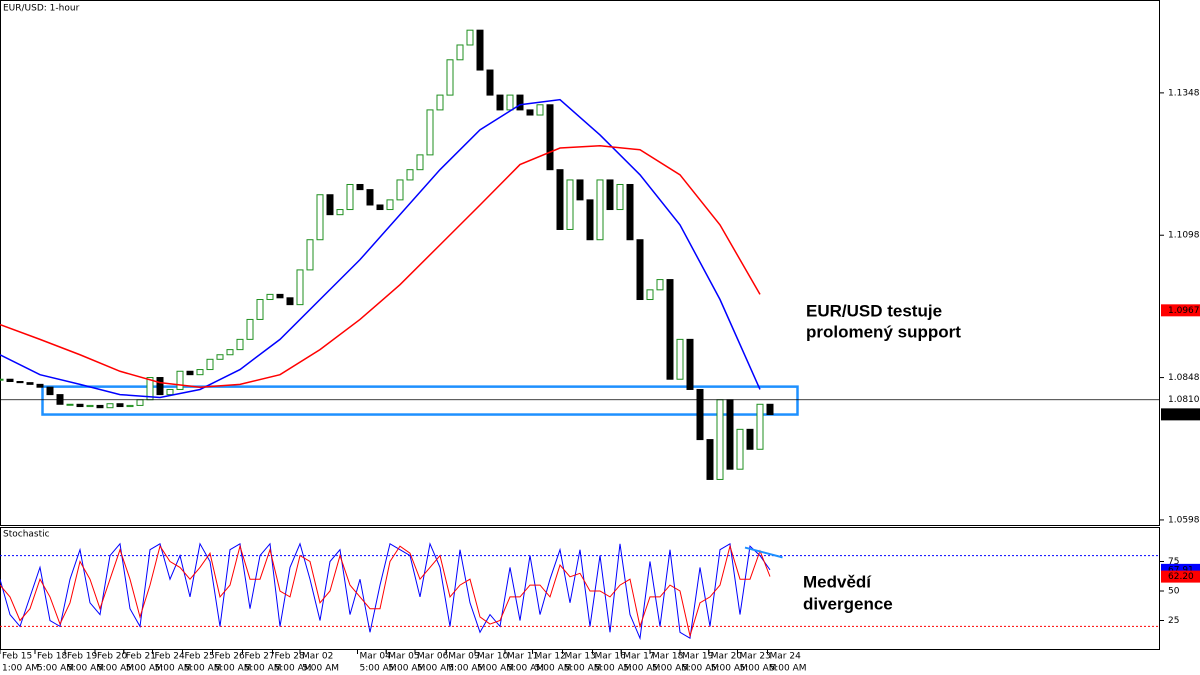 The width and height of the screenshot is (1200, 675). I want to click on x-tick-label: Mar 18, so click(668, 657).